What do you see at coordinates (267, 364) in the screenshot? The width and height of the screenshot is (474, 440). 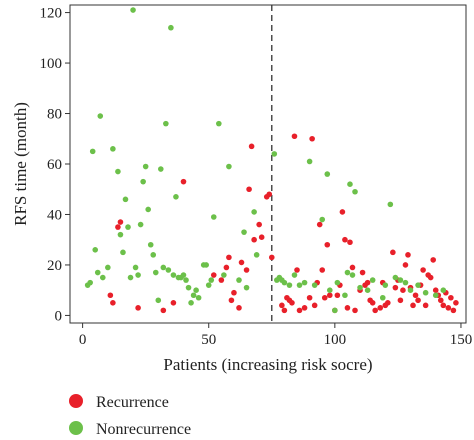 I see `x-axis-title: Patients (increasing risk socre)` at bounding box center [267, 364].